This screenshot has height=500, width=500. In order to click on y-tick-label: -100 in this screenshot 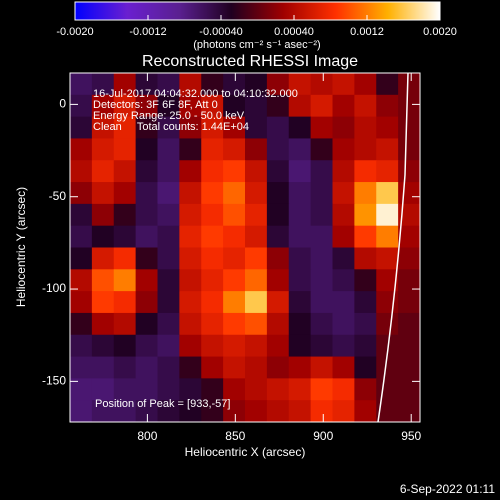, I will do `click(54, 288)`.